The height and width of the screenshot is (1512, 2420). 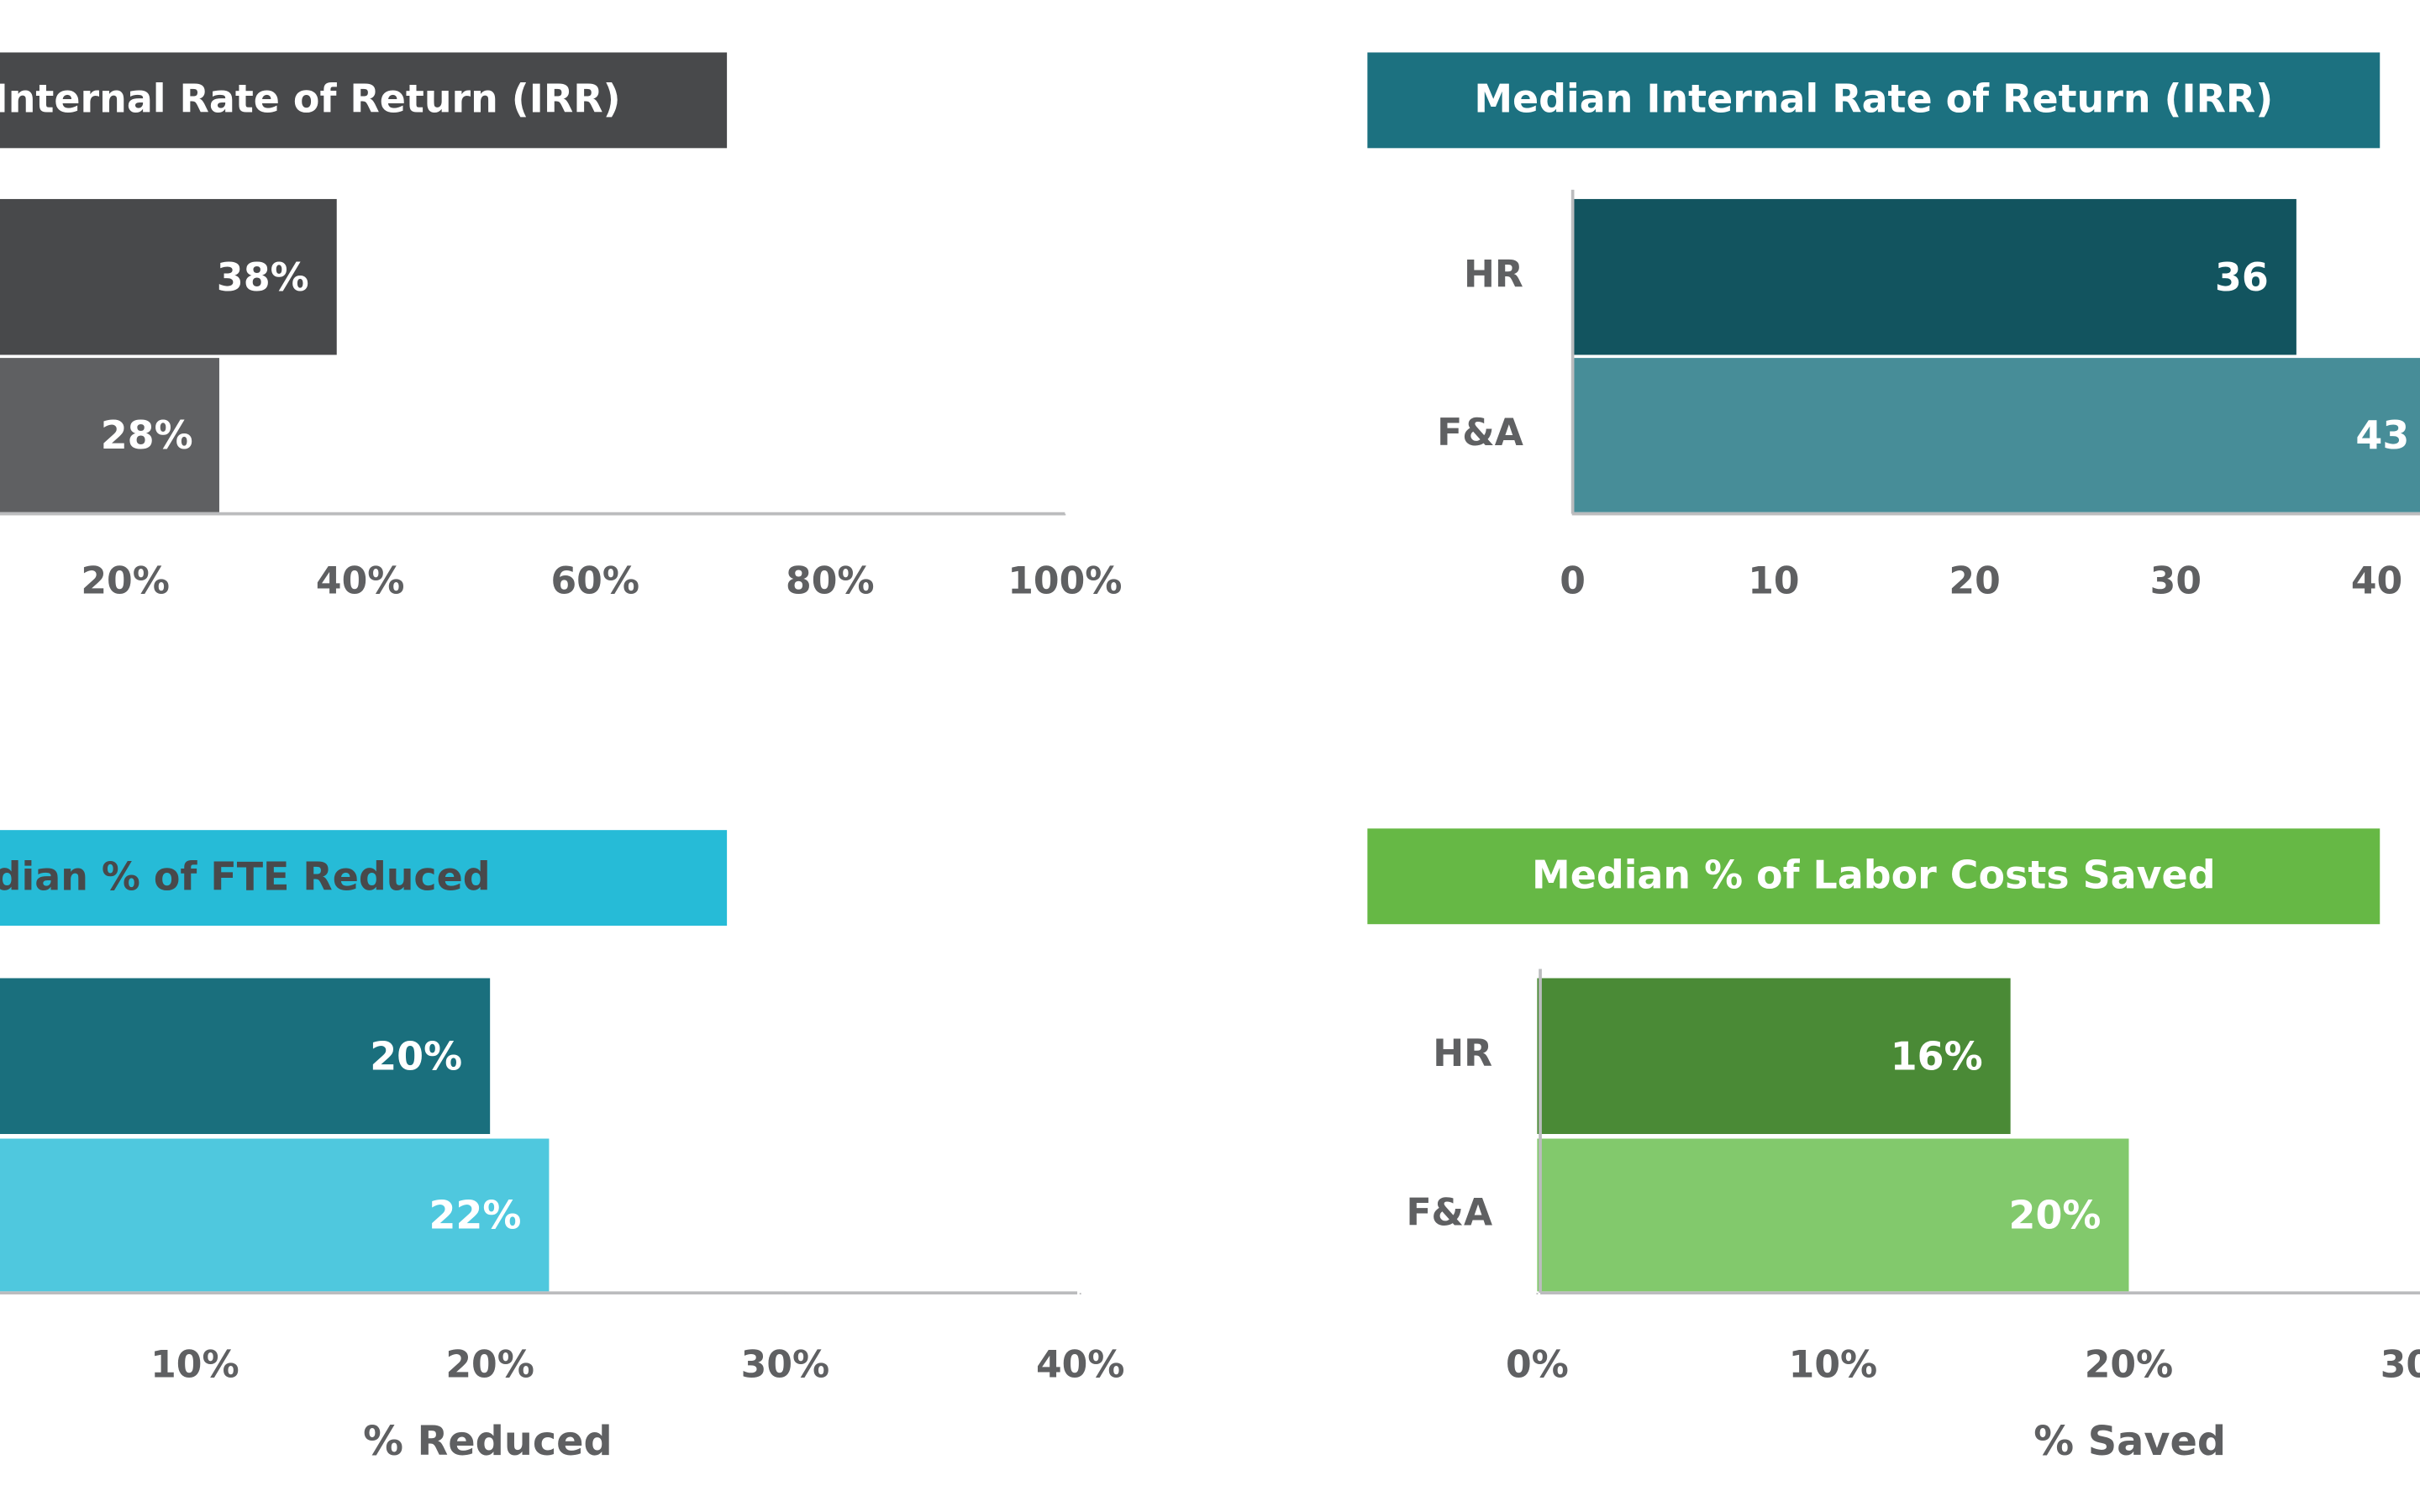 What do you see at coordinates (1537, 1364) in the screenshot?
I see `x-tick-label: 0%` at bounding box center [1537, 1364].